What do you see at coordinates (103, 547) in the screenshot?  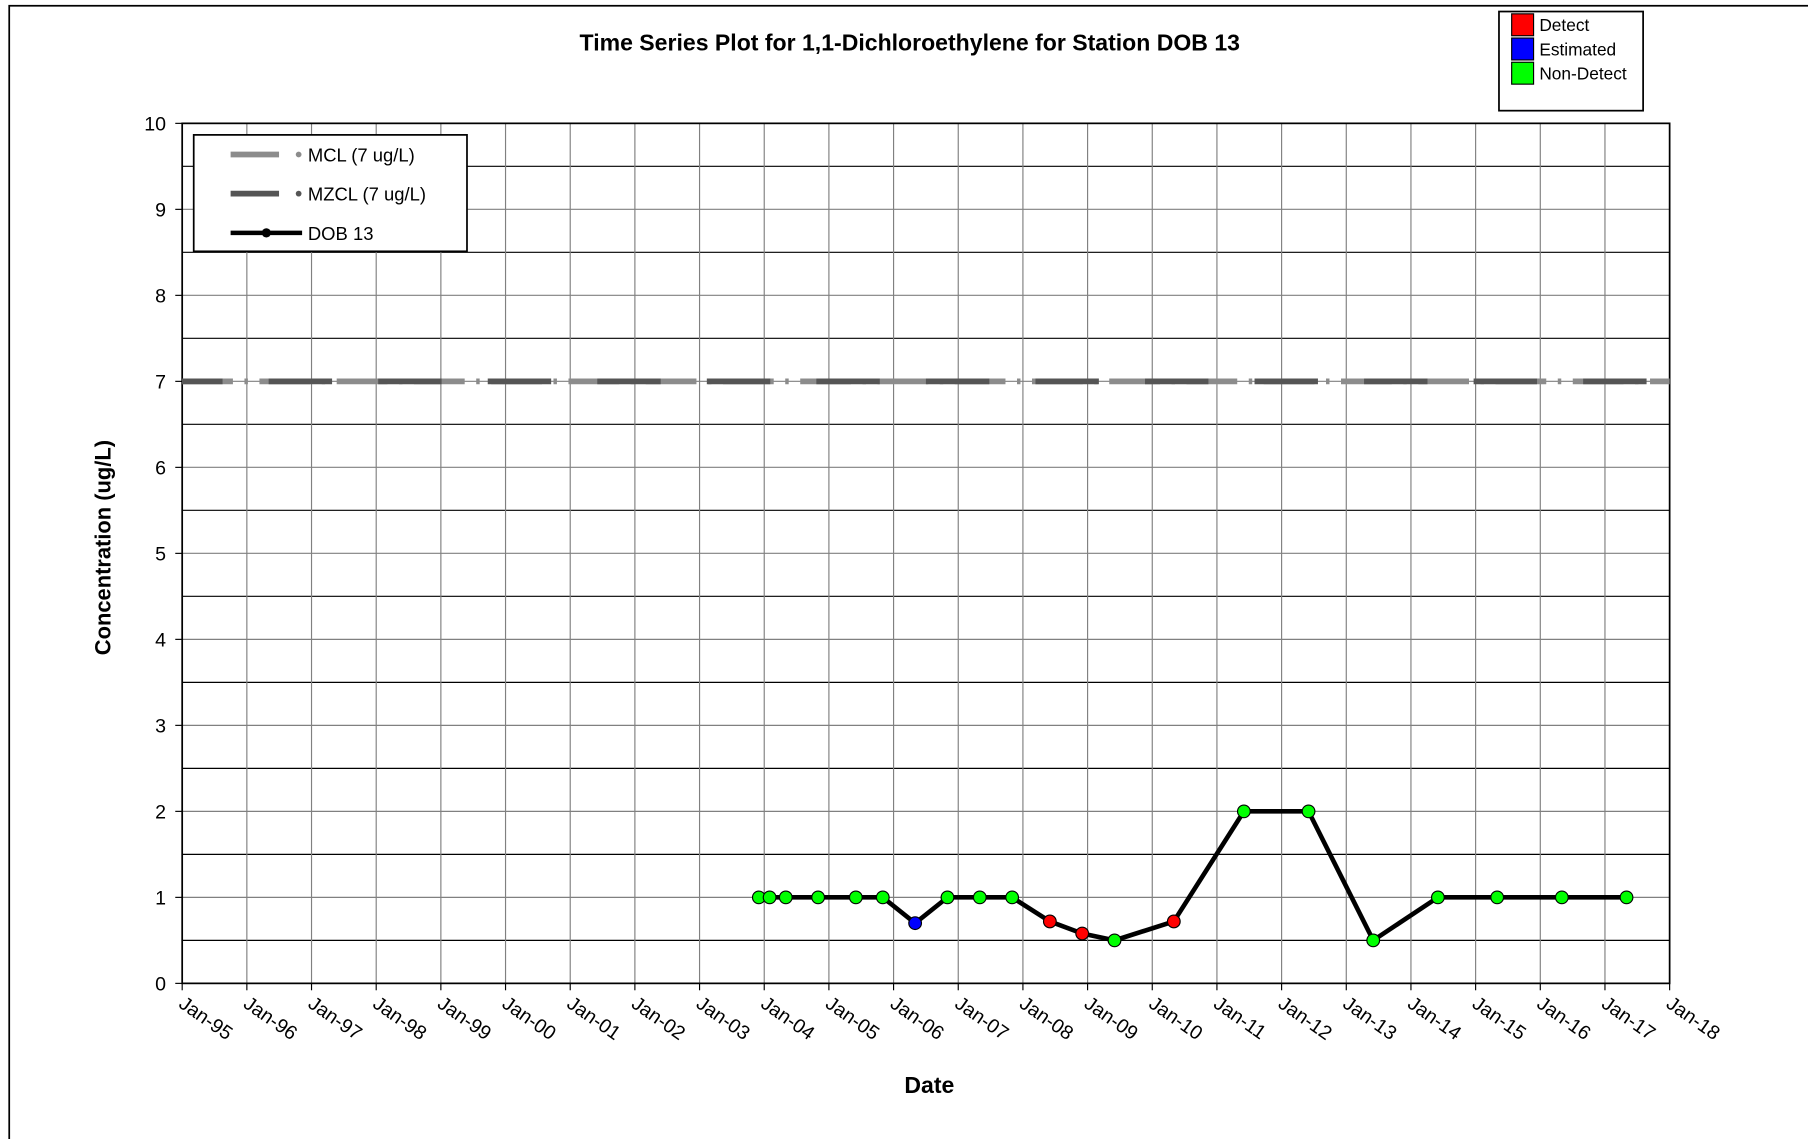 I see `y-axis-label: Concentration (ug/L)` at bounding box center [103, 547].